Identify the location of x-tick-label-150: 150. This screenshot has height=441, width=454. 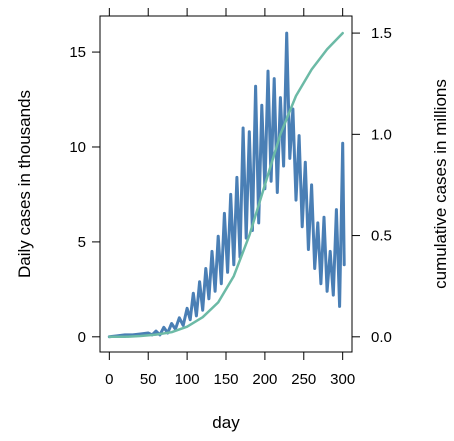
(225, 379).